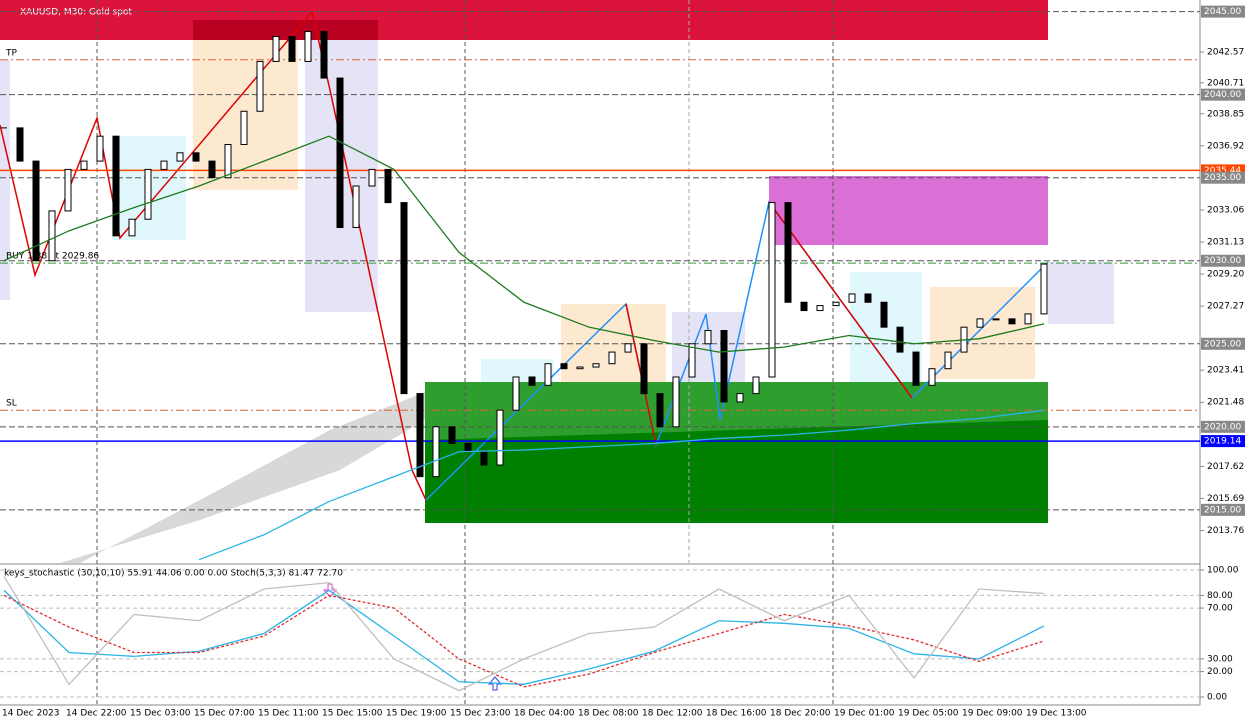 The height and width of the screenshot is (723, 1252). I want to click on y-tick-label: 2029.20, so click(1225, 275).